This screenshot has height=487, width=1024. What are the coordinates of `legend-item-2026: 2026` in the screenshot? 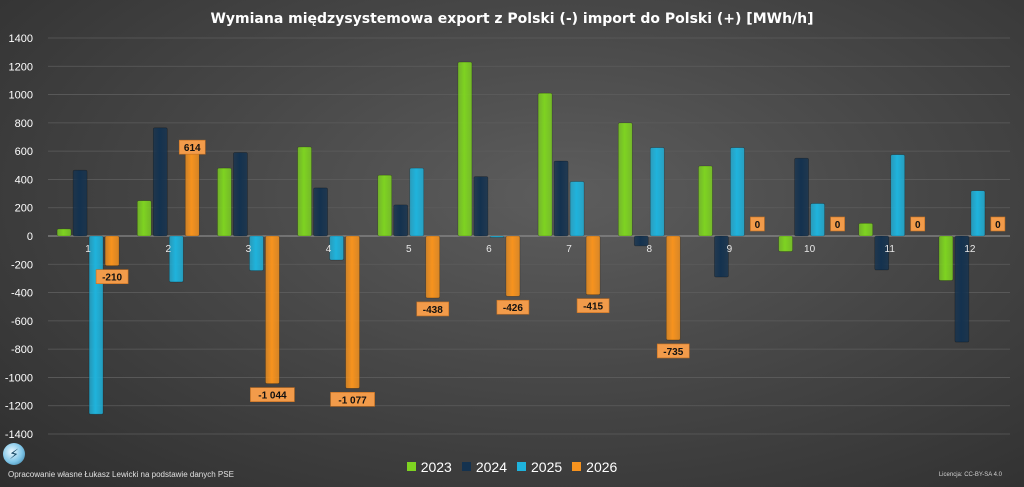 It's located at (594, 467).